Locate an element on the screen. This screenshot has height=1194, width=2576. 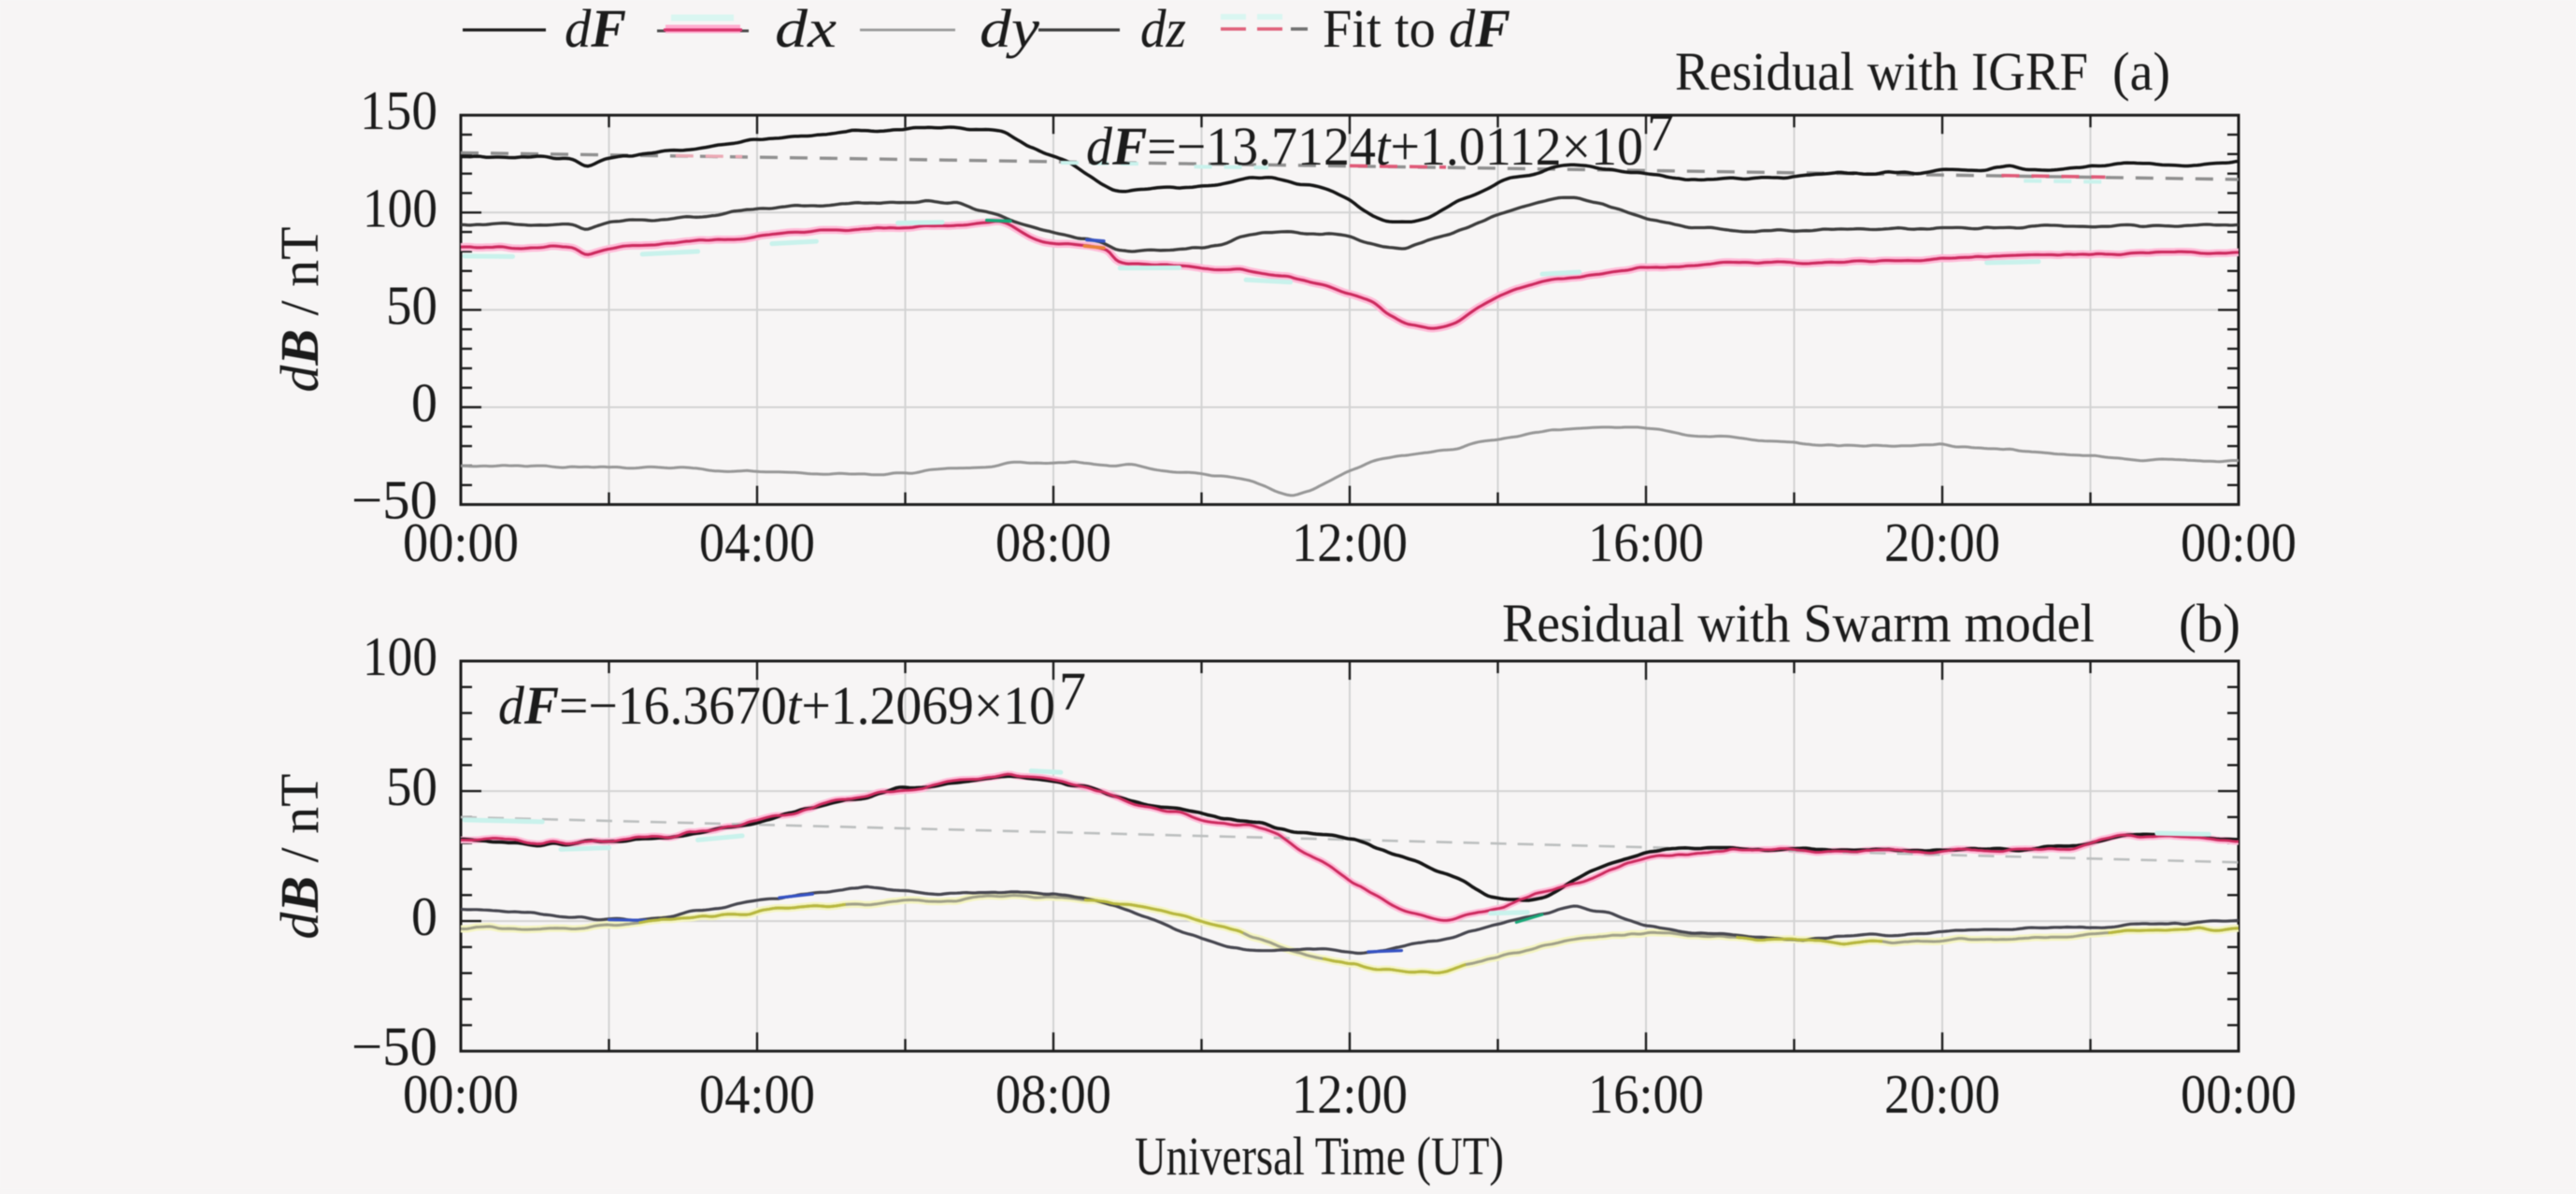
svg-text: Universal Time (UT) is located at coordinates (1319, 1156).